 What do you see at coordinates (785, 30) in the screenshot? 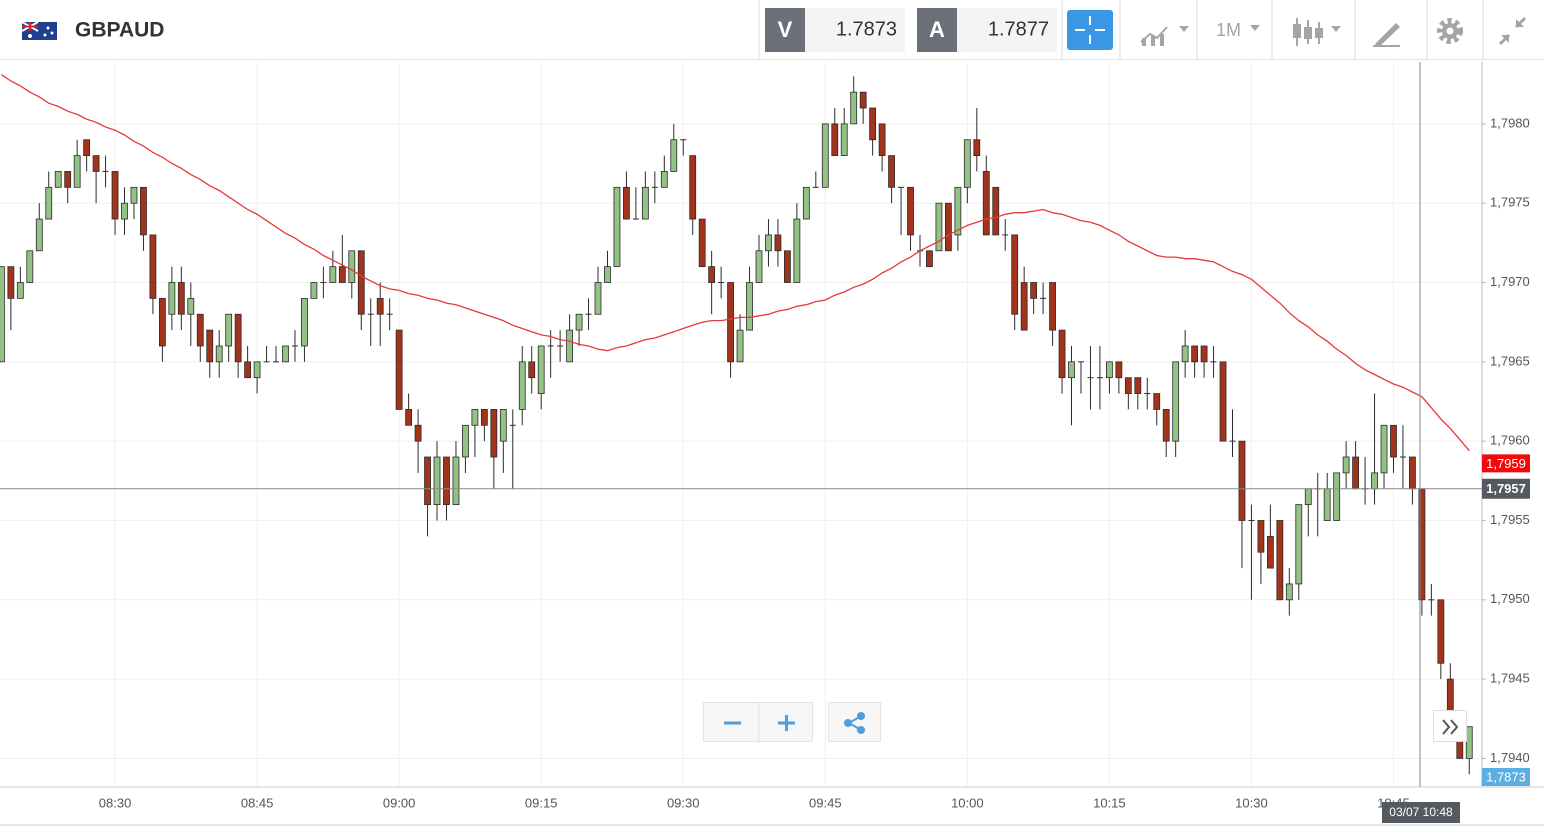
I see `bid-button` at bounding box center [785, 30].